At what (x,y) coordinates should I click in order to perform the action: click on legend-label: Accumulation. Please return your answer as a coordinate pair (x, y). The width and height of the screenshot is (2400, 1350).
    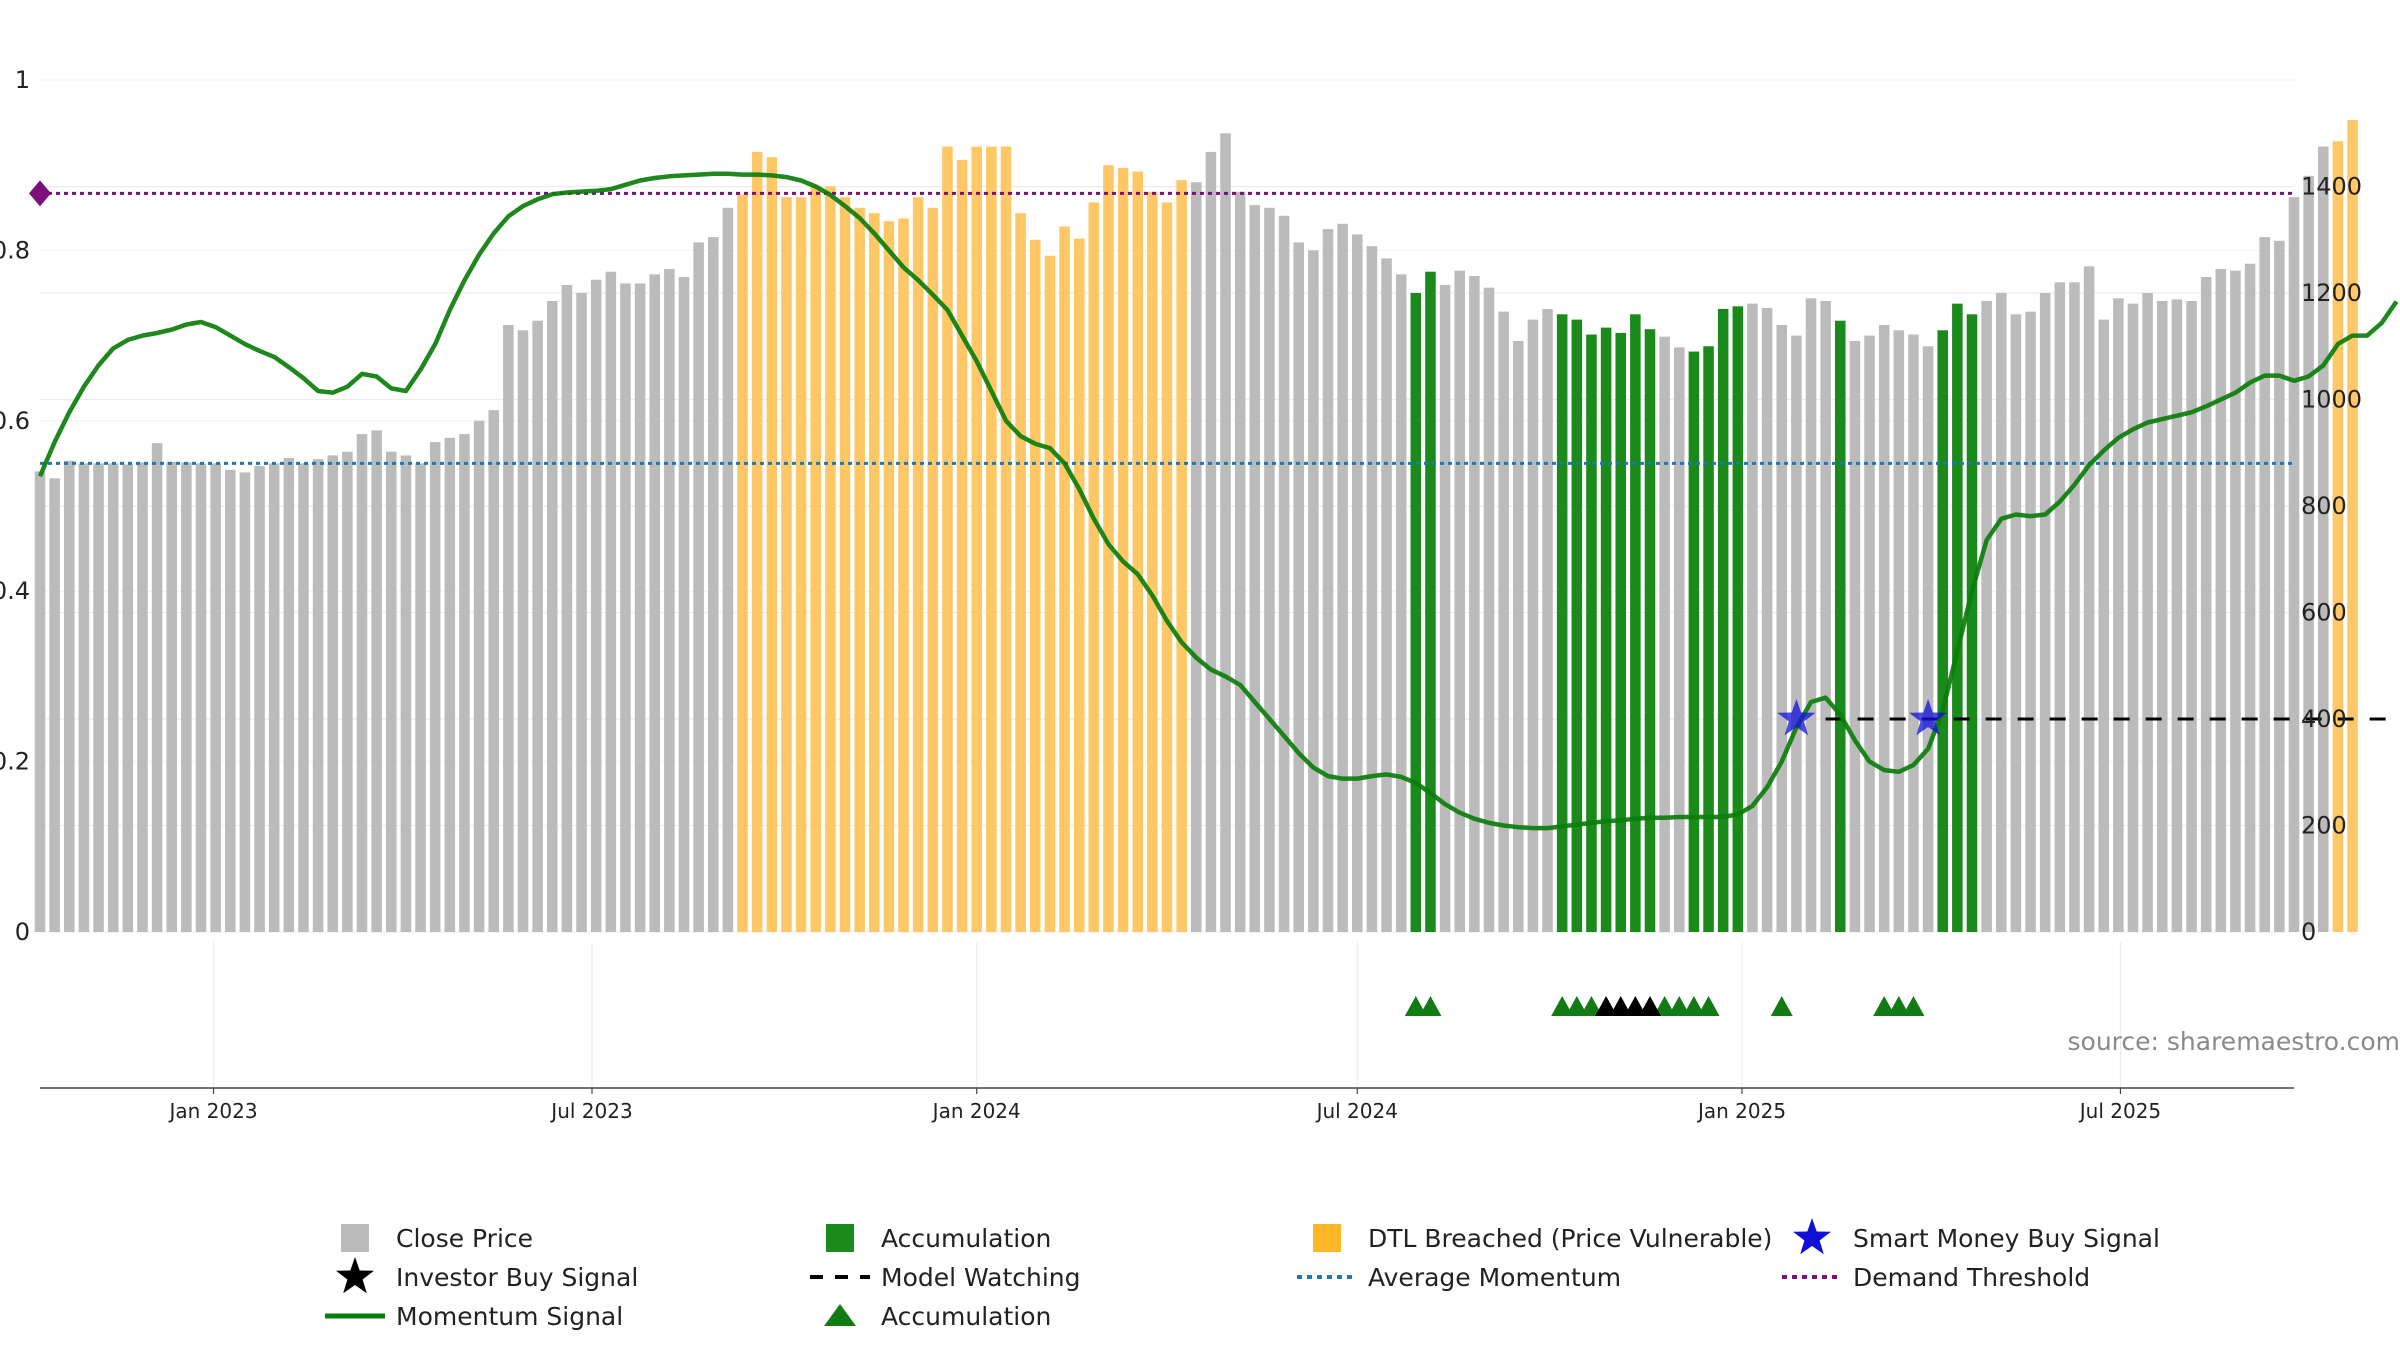
    Looking at the image, I should click on (966, 1238).